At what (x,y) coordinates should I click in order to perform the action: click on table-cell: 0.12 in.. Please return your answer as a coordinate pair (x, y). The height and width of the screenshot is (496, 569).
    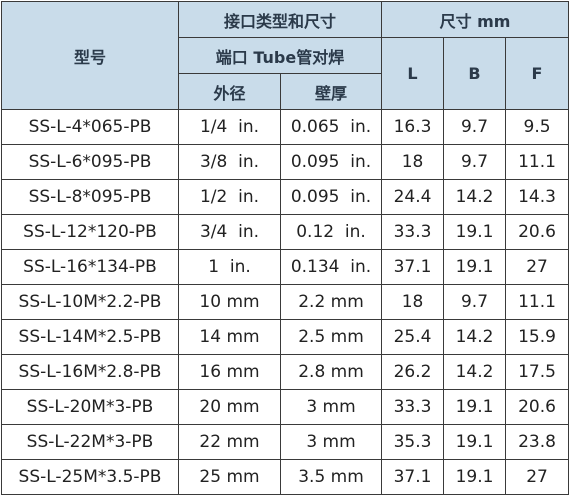
    Looking at the image, I should click on (331, 232).